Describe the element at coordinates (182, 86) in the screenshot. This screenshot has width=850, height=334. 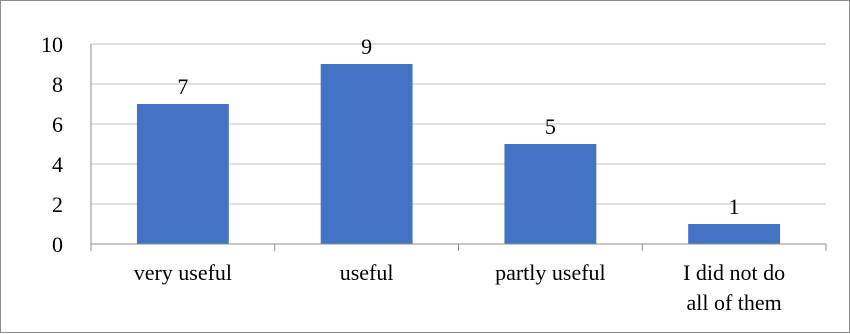
I see `data-label: 7` at that location.